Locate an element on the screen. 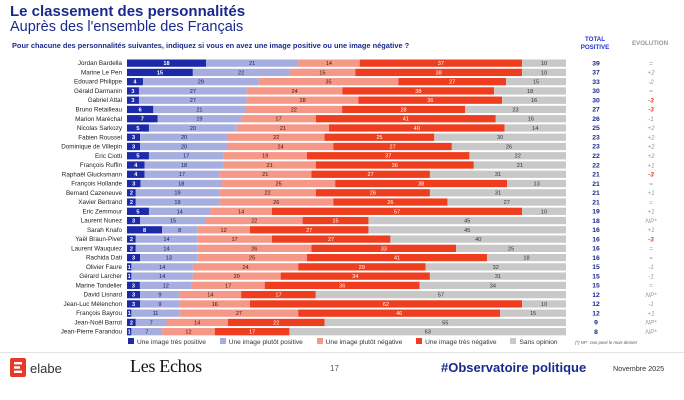 The width and height of the screenshot is (684, 400). row-label: Fabien Roussel is located at coordinates (100, 137).